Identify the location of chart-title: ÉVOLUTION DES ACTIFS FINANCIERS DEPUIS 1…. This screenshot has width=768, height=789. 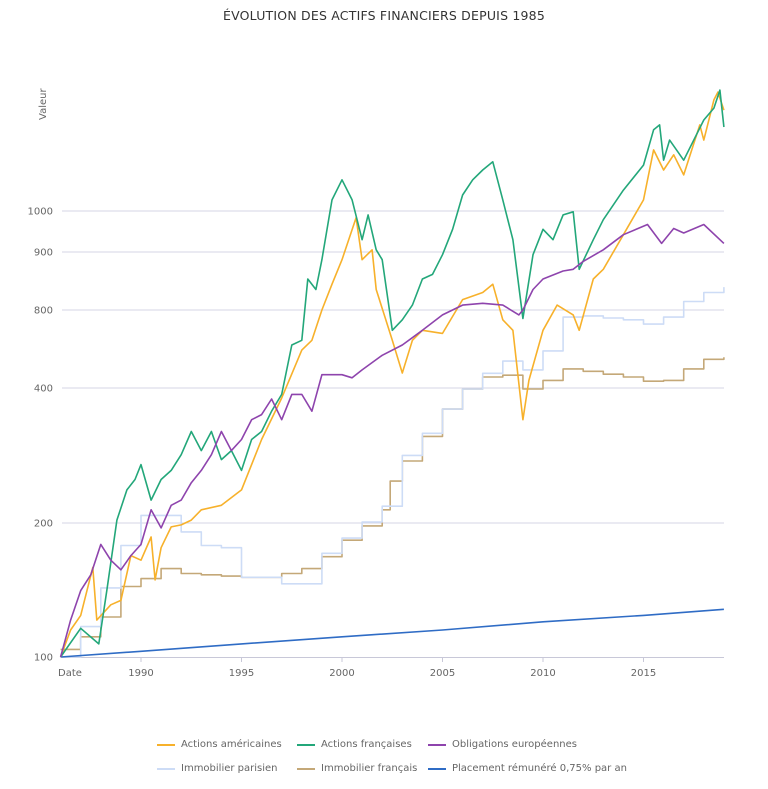
(384, 15).